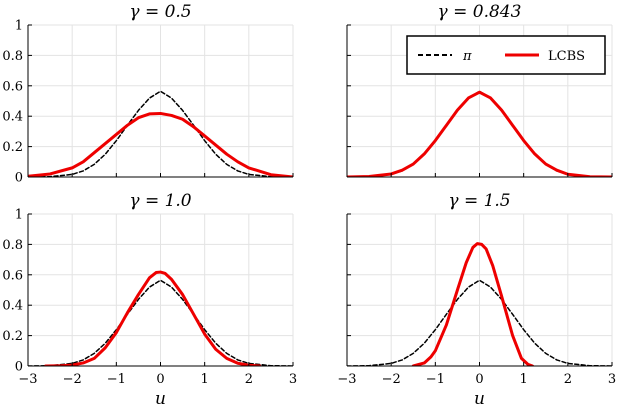 The width and height of the screenshot is (619, 412). Describe the element at coordinates (480, 12) in the screenshot. I see `chart-title-1: γ = 0.843` at that location.